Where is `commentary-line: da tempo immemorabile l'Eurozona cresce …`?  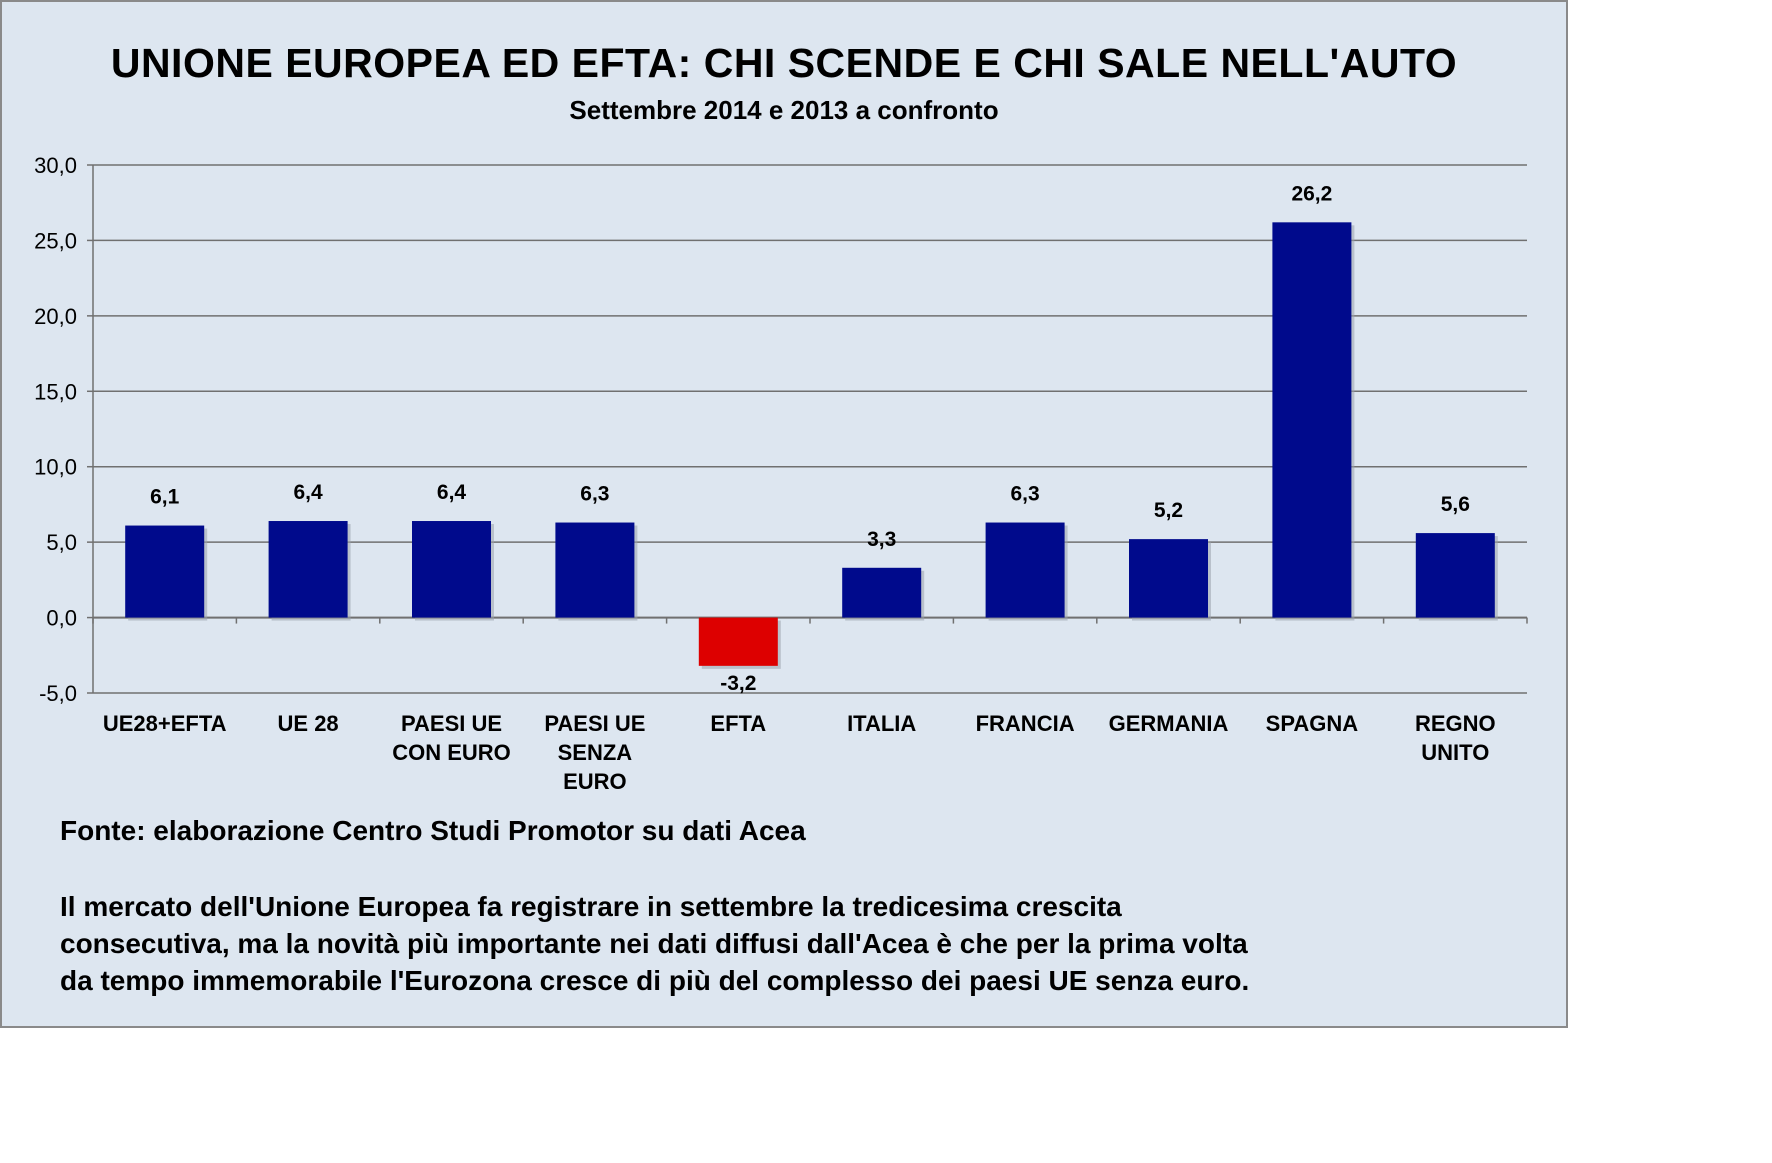
commentary-line: da tempo immemorabile l'Eurozona cresce … is located at coordinates (655, 980).